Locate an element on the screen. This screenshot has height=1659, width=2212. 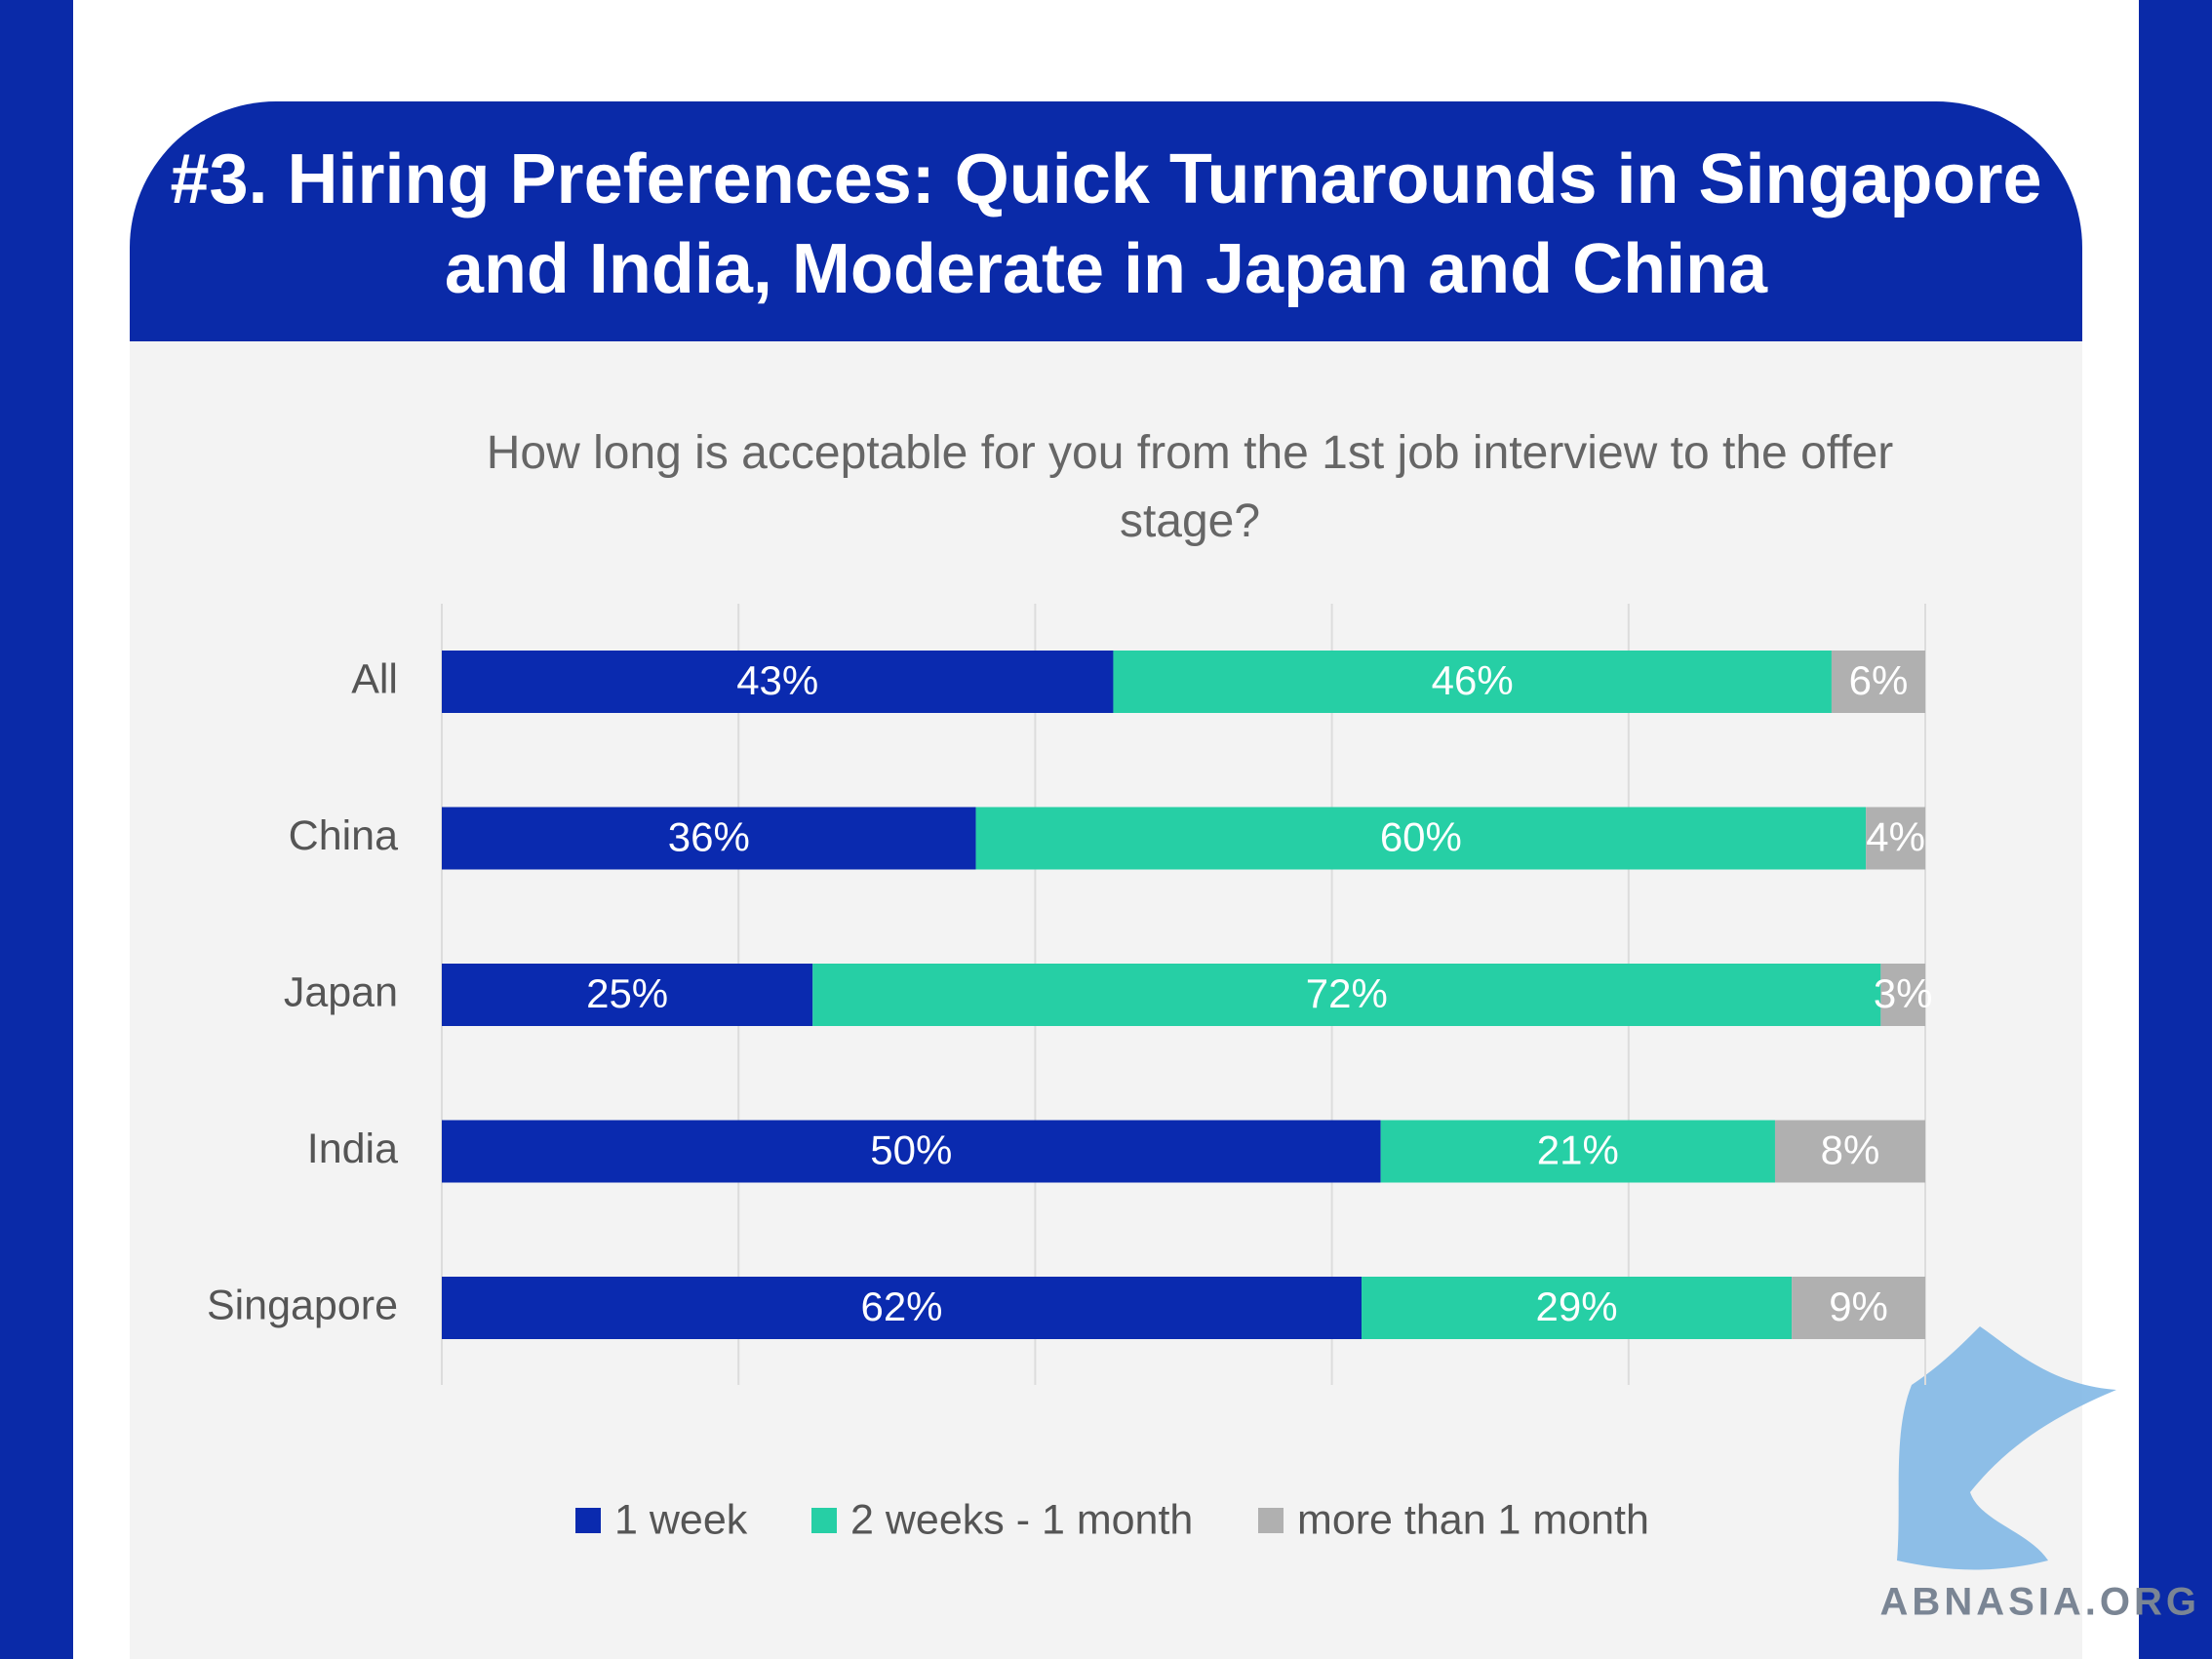
value-label: 50% is located at coordinates (911, 1150).